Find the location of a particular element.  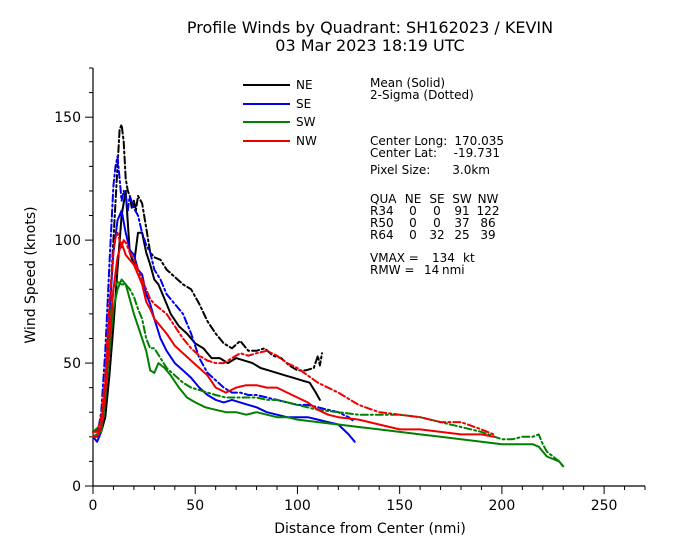

r64-se: 32 is located at coordinates (436, 235).